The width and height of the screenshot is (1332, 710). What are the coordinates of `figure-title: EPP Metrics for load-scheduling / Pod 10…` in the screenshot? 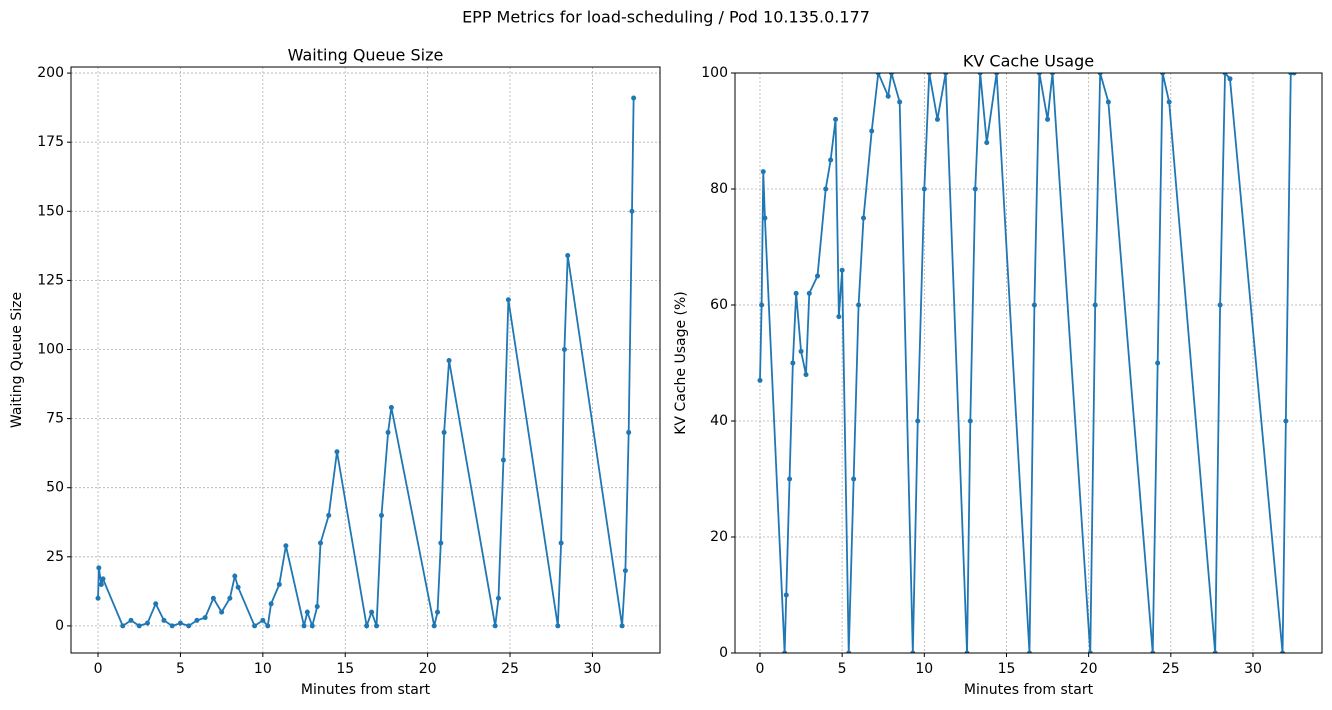 It's located at (666, 17).